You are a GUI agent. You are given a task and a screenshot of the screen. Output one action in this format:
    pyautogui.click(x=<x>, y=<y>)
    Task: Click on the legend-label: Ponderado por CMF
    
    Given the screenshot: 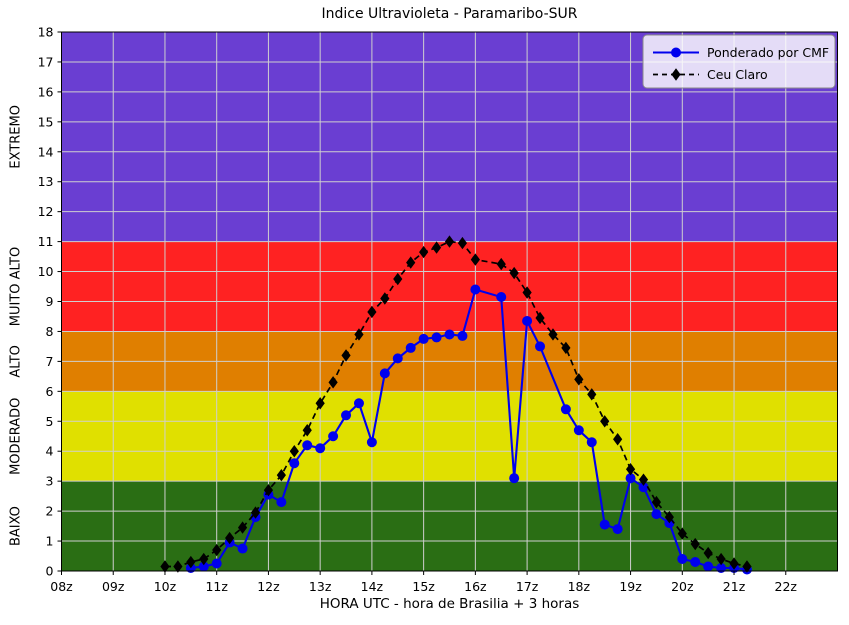 What is the action you would take?
    pyautogui.click(x=768, y=52)
    